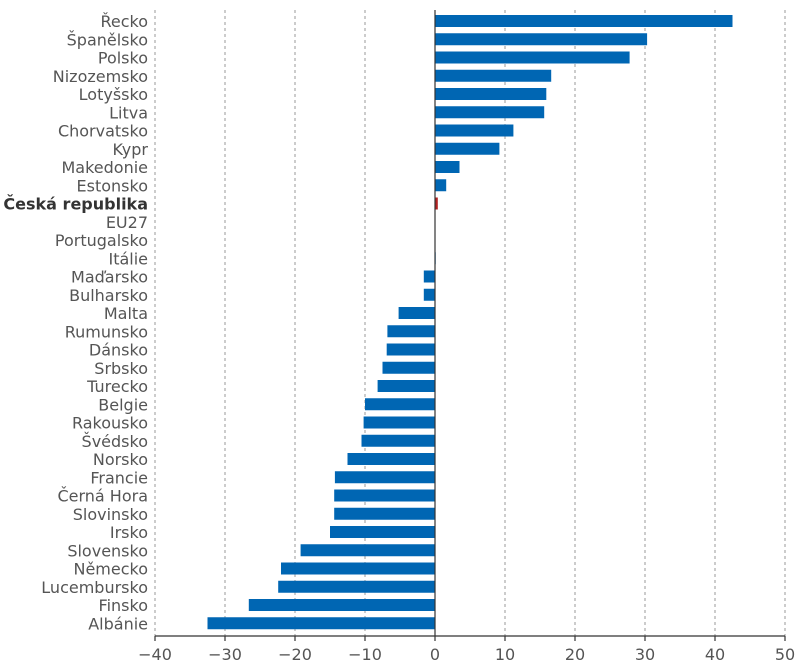 The height and width of the screenshot is (669, 800). What do you see at coordinates (365, 654) in the screenshot?
I see `x-tick-label: −10` at bounding box center [365, 654].